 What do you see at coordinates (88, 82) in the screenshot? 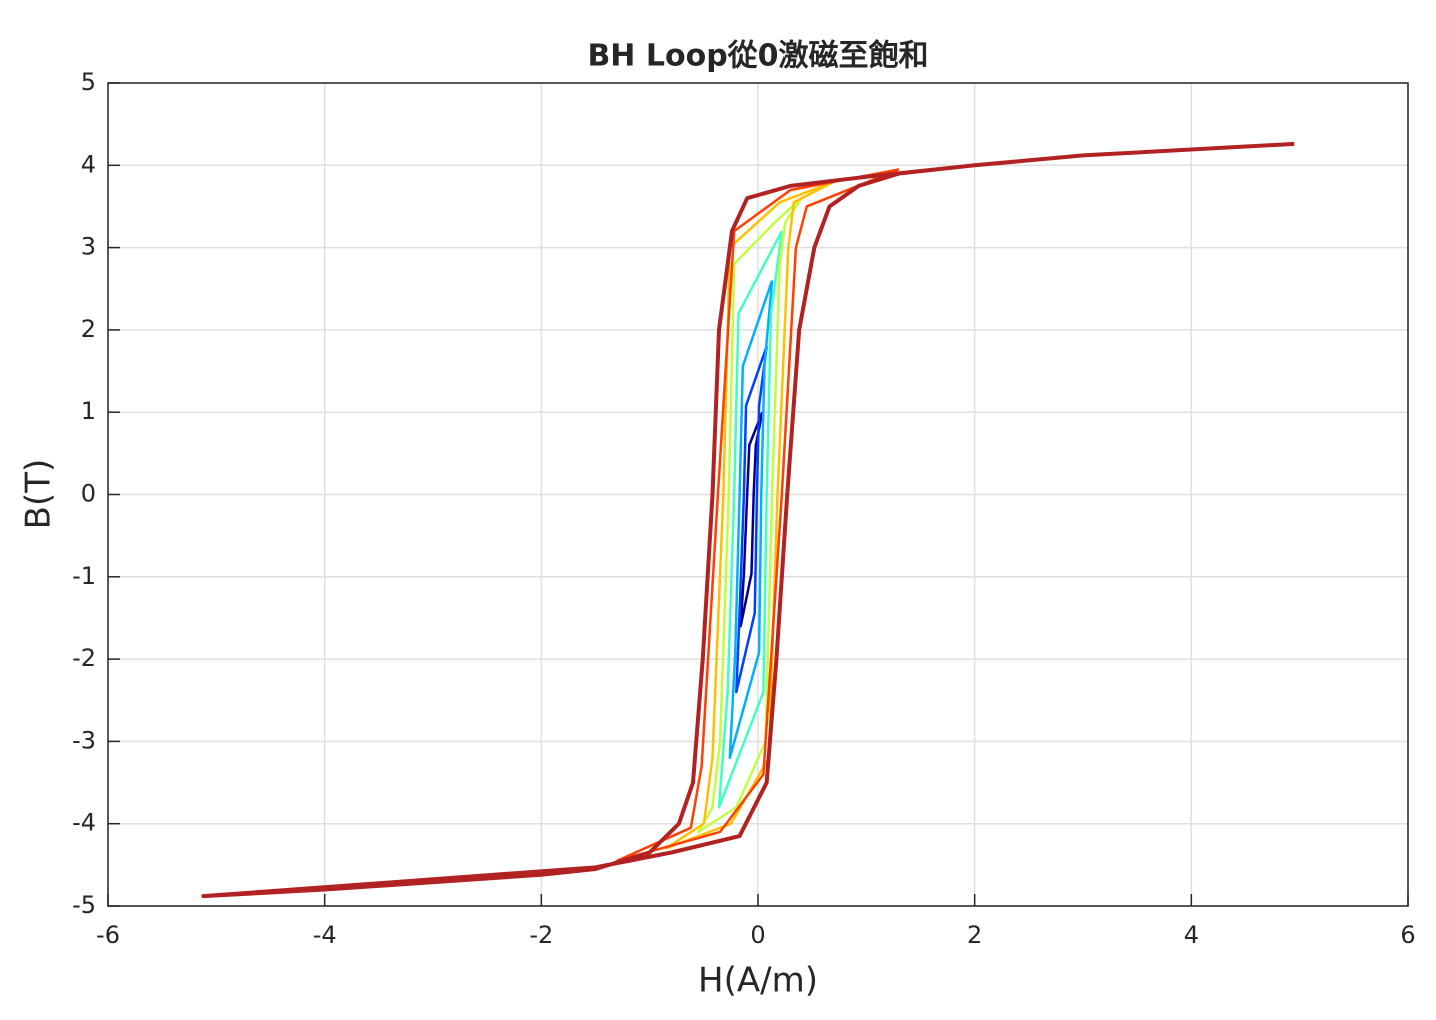
I see `y-tick-label: 5` at bounding box center [88, 82].